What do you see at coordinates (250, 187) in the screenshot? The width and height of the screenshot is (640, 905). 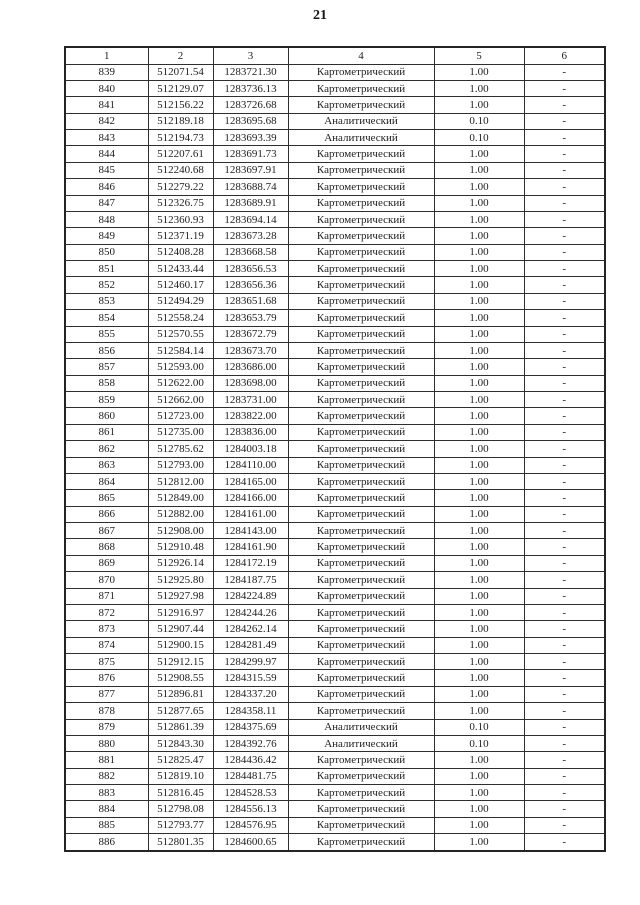 I see `table-cell: 1283688.74` at bounding box center [250, 187].